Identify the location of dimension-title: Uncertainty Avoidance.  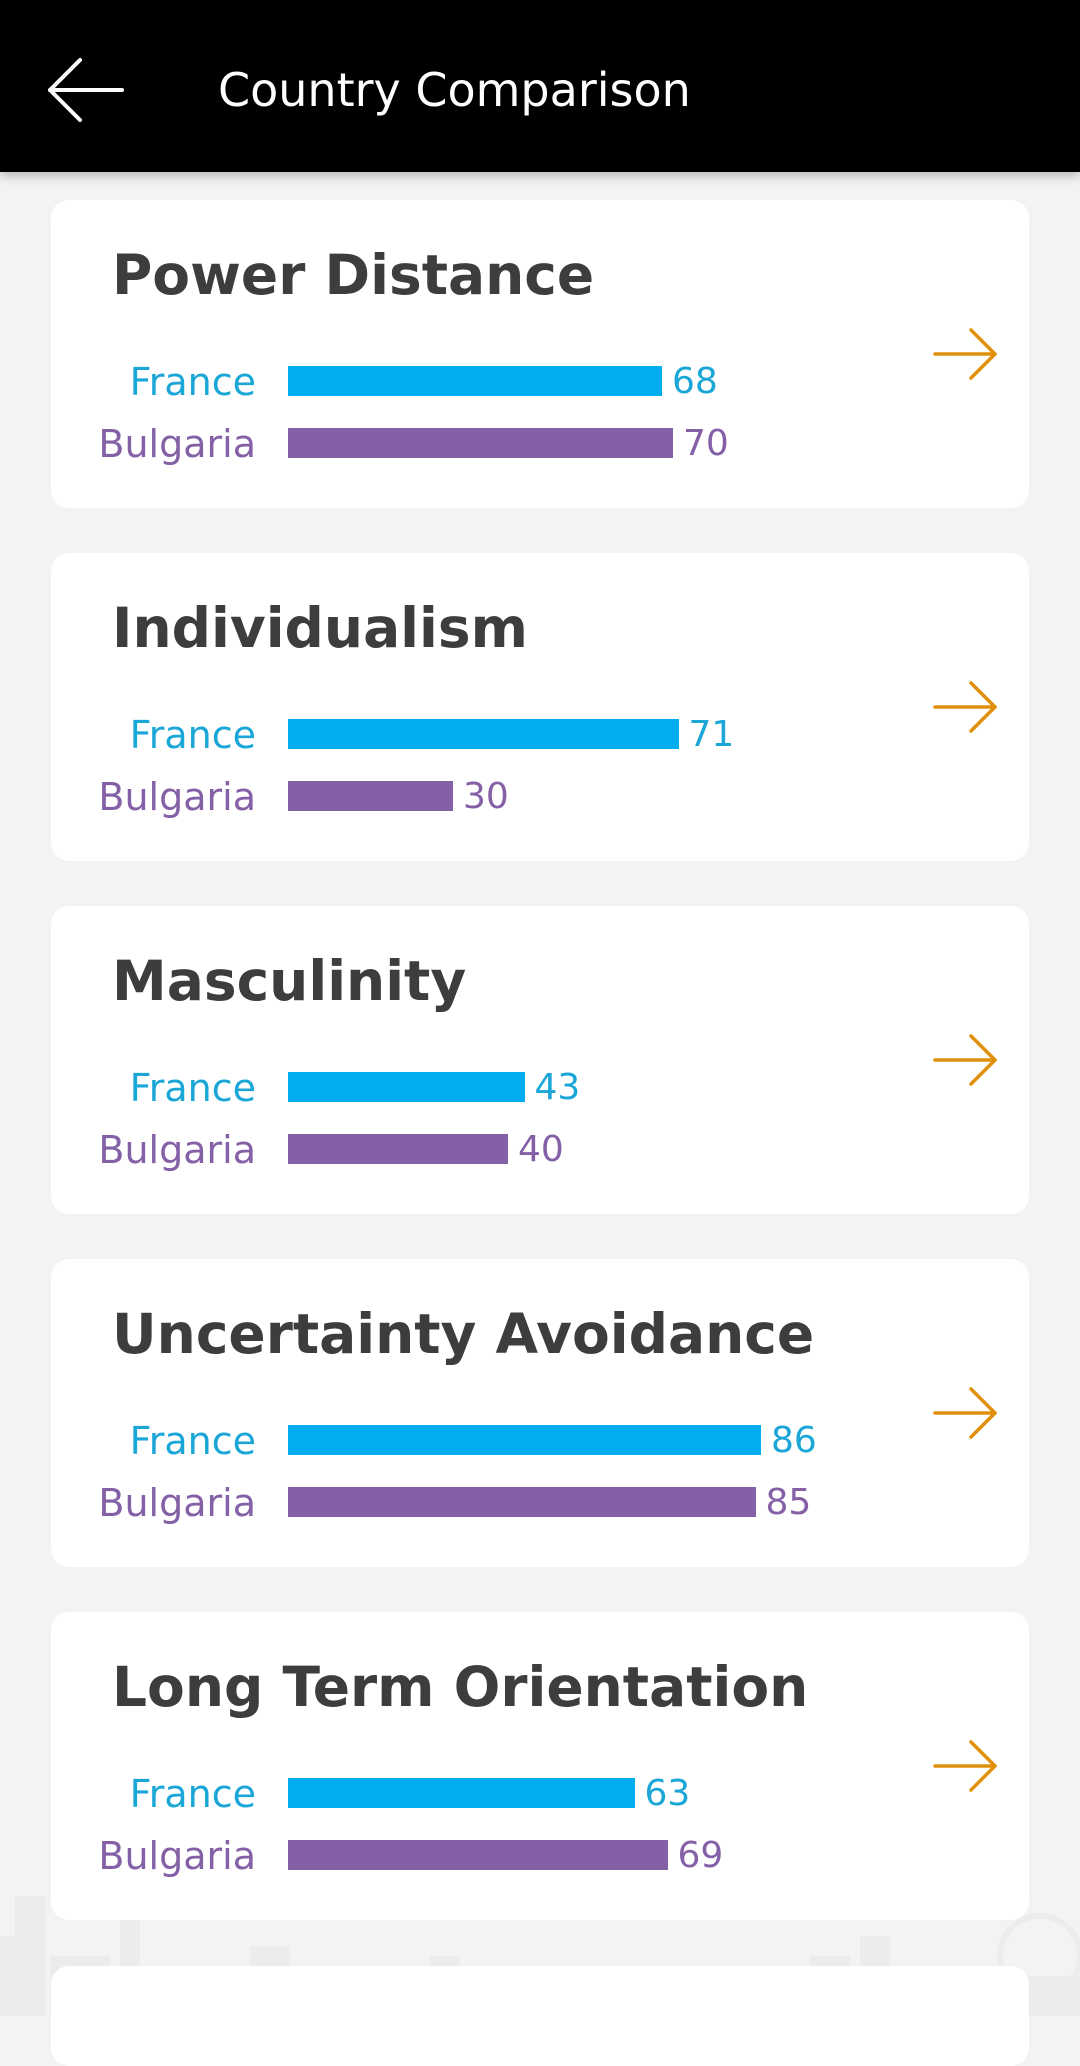
(463, 1334).